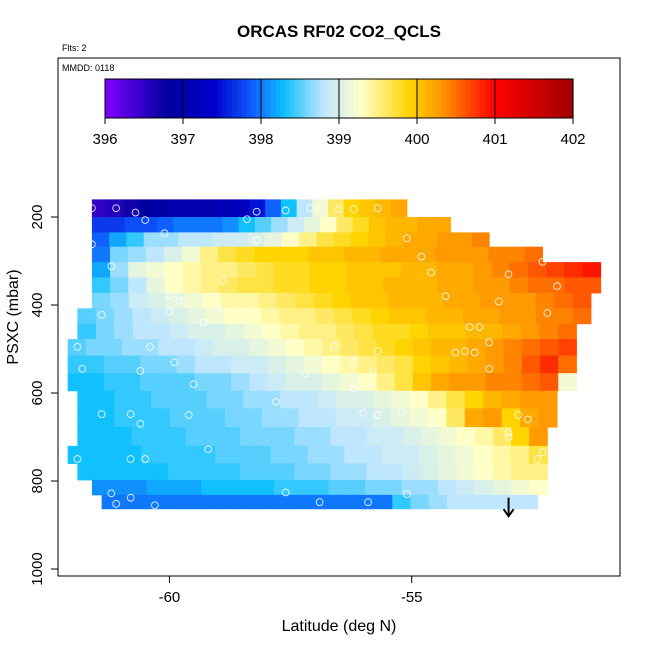 The width and height of the screenshot is (650, 650). I want to click on colorbar-tick-label: 398, so click(260, 139).